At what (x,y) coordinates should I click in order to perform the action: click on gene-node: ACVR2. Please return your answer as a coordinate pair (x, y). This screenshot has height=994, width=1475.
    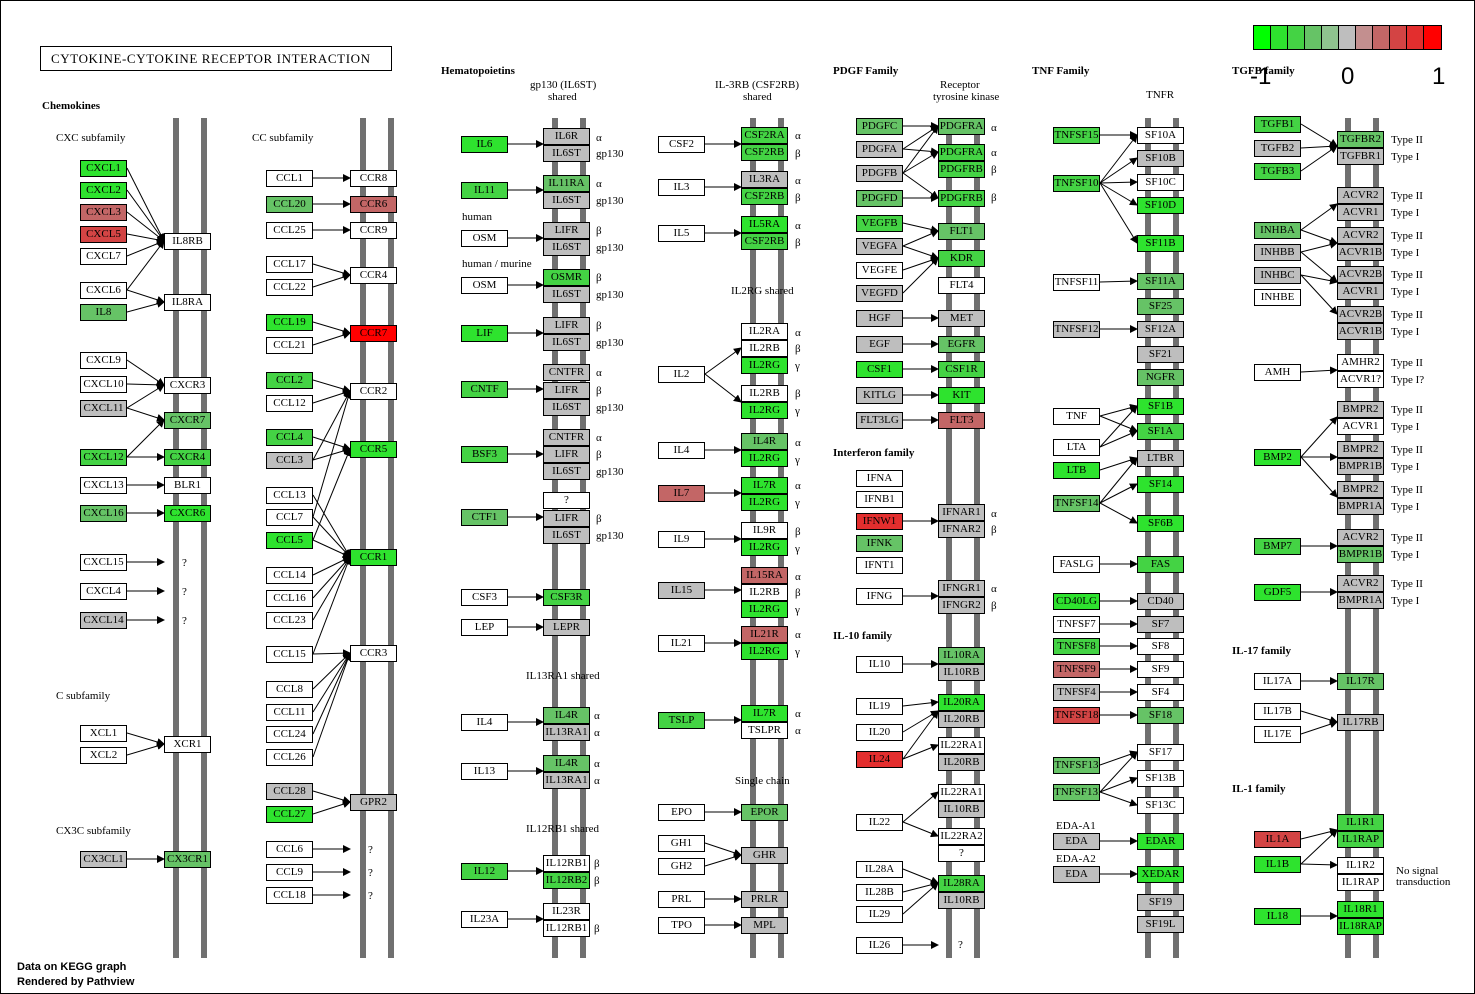
    Looking at the image, I should click on (1360, 195).